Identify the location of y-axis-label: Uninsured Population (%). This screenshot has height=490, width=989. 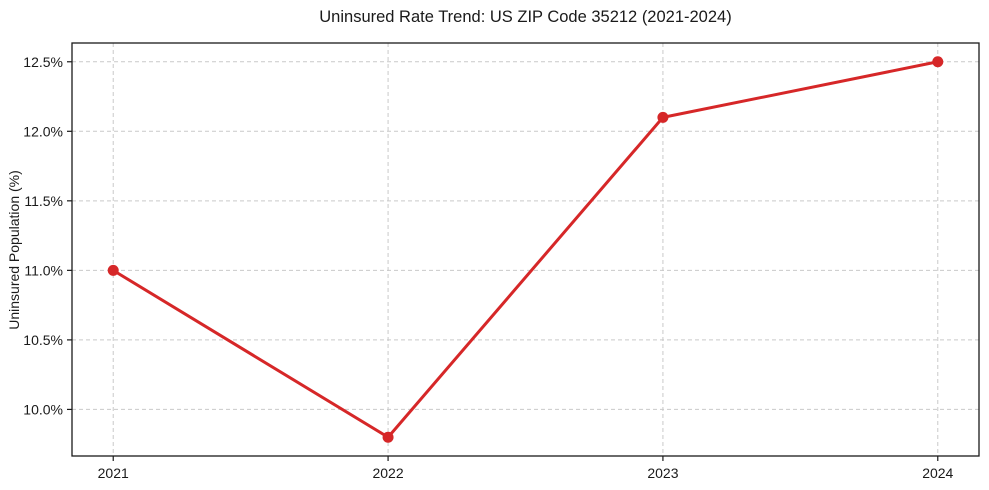
(14, 249).